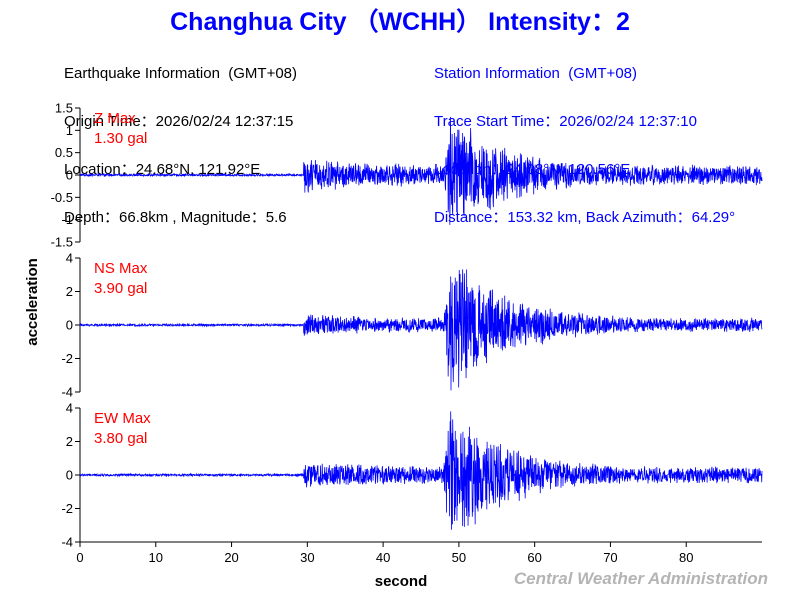 The width and height of the screenshot is (800, 600). What do you see at coordinates (62, 197) in the screenshot?
I see `y-tick-label: -0.5` at bounding box center [62, 197].